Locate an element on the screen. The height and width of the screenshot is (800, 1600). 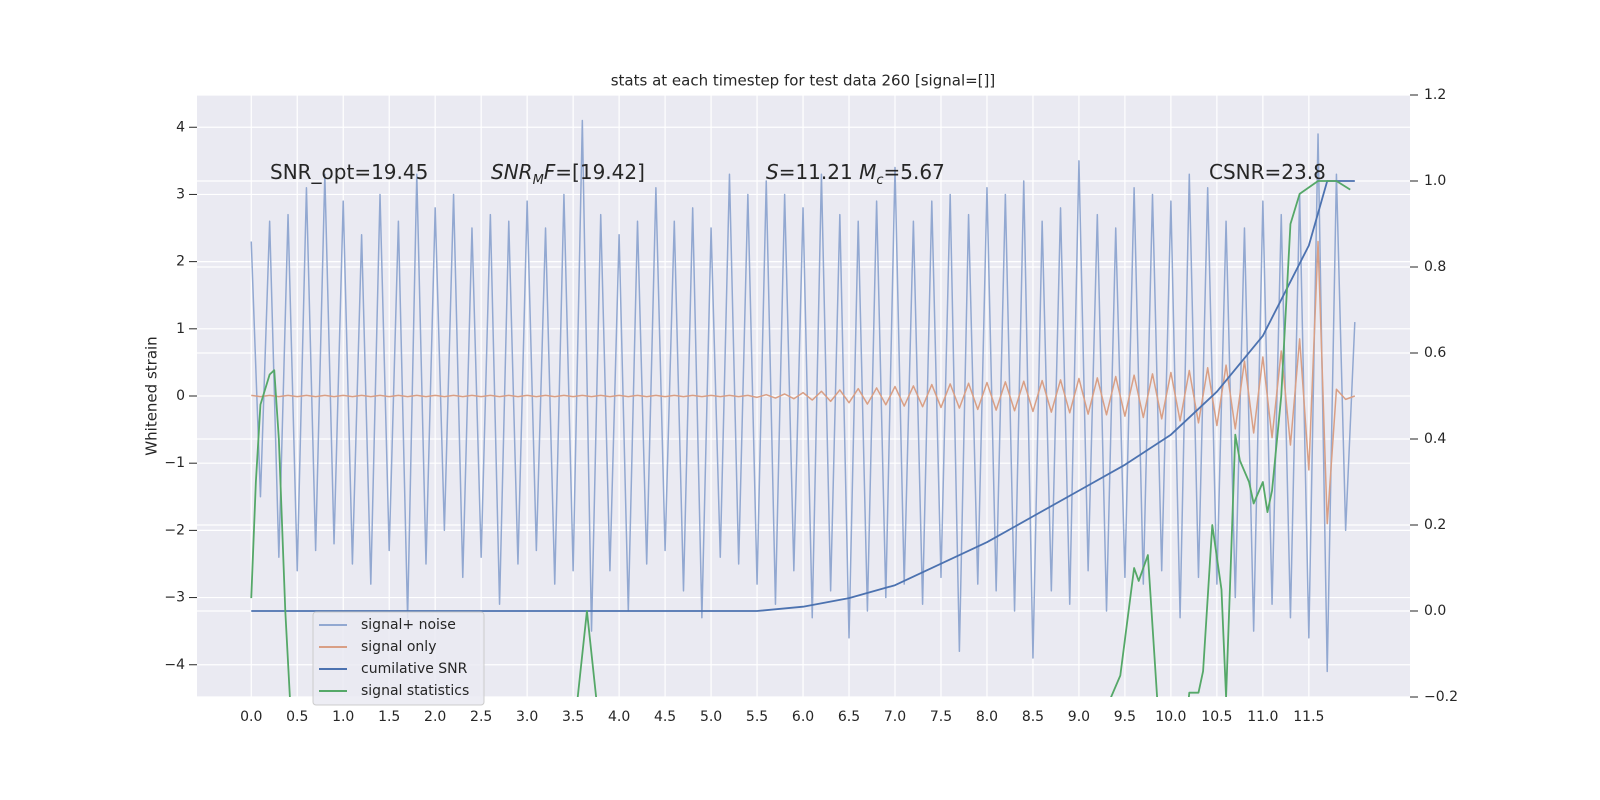
x-tick-label: 3.0 is located at coordinates (527, 717).